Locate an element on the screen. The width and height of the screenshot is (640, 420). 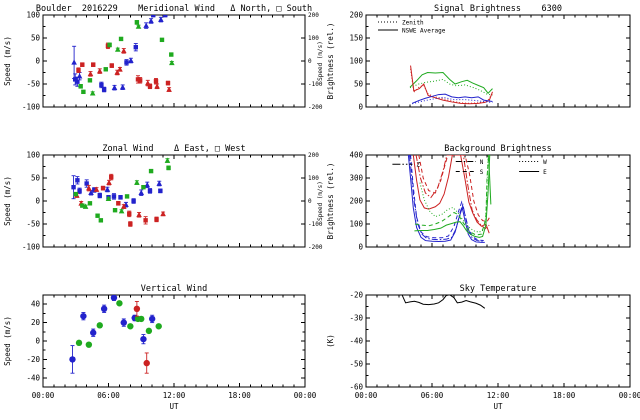
sky-temperature-ylabel: (K) is located at coordinates (330, 341).